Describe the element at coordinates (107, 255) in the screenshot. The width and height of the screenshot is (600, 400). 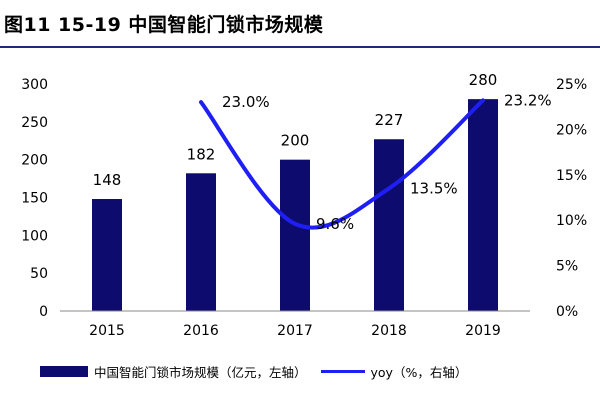
I see `bar-2015` at that location.